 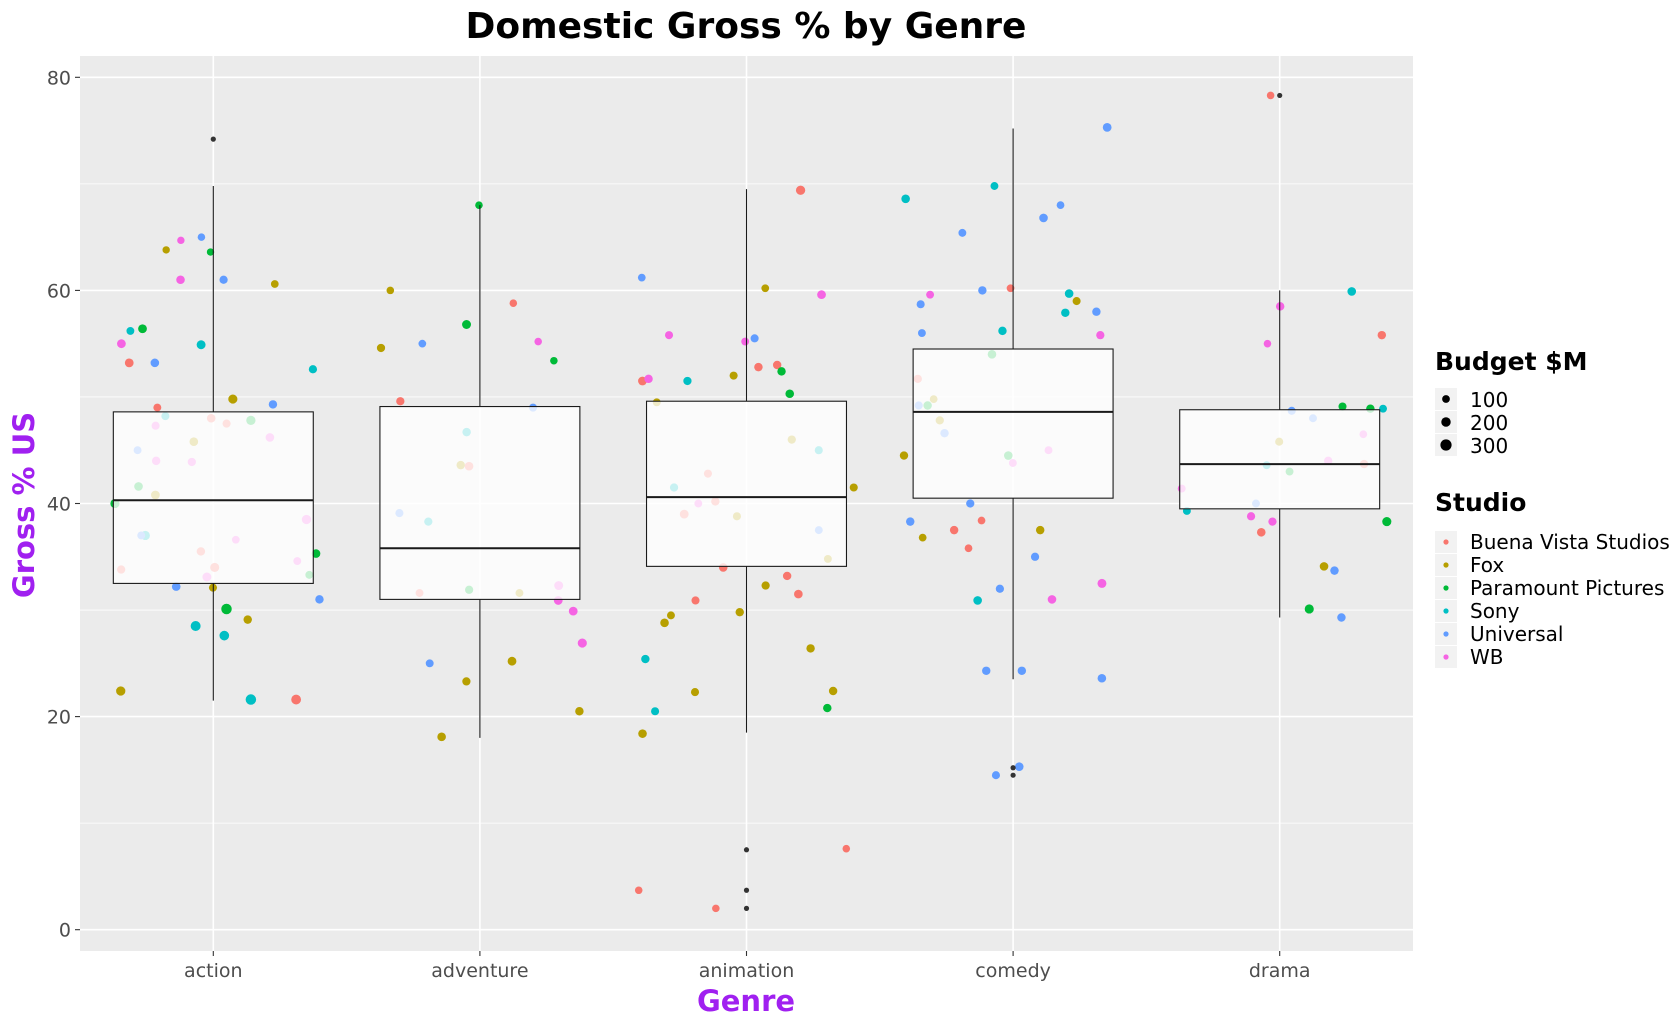 I want to click on size-legend-label: 200, so click(x=1489, y=423).